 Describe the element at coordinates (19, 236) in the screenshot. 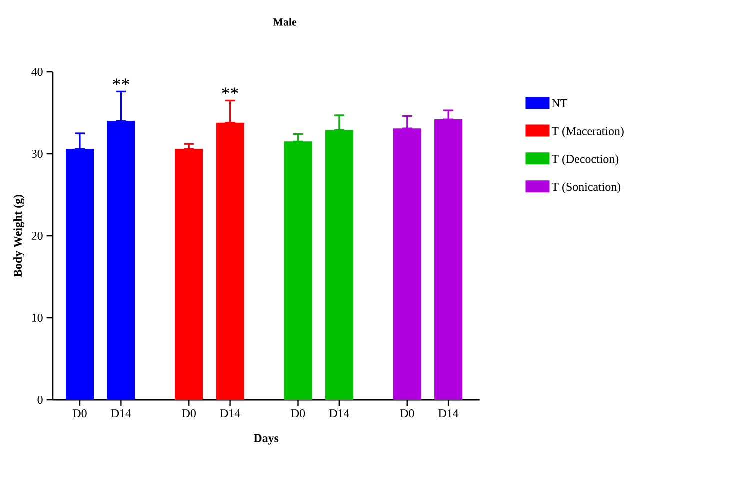

I see `y-axis-title: Body Weight (g)` at that location.